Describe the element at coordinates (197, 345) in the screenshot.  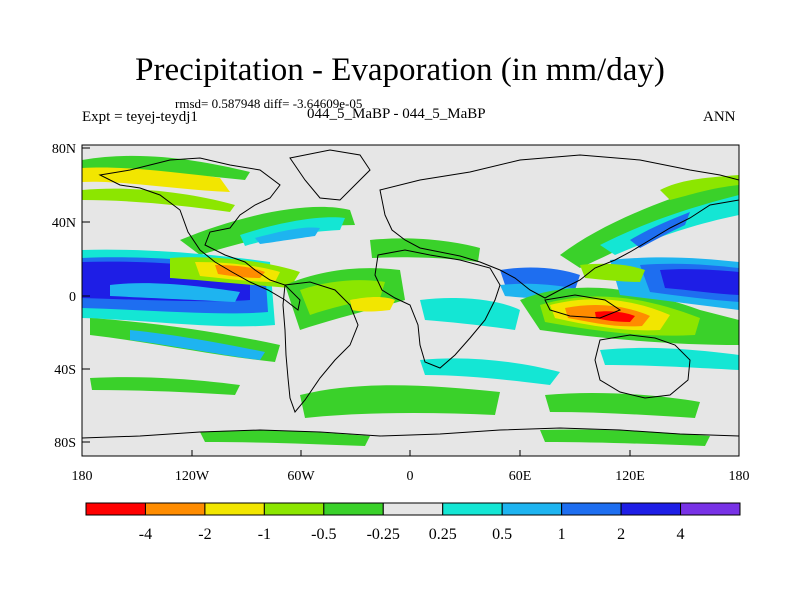
I see `contour-fill-spac-blue` at that location.